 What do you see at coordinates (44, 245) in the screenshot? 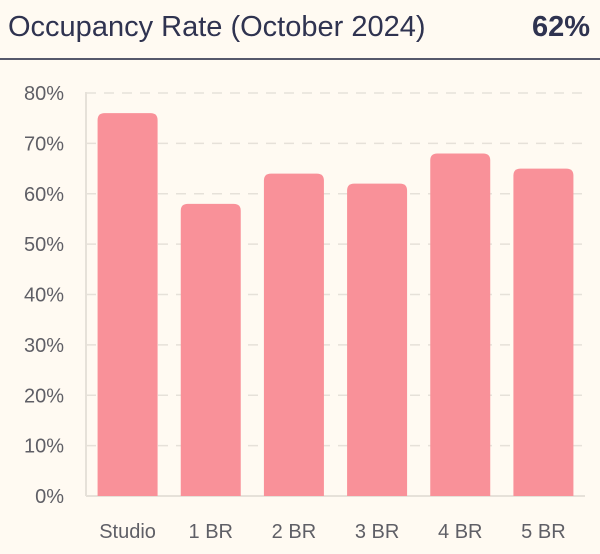
I see `y-tick-label: 50%` at bounding box center [44, 245].